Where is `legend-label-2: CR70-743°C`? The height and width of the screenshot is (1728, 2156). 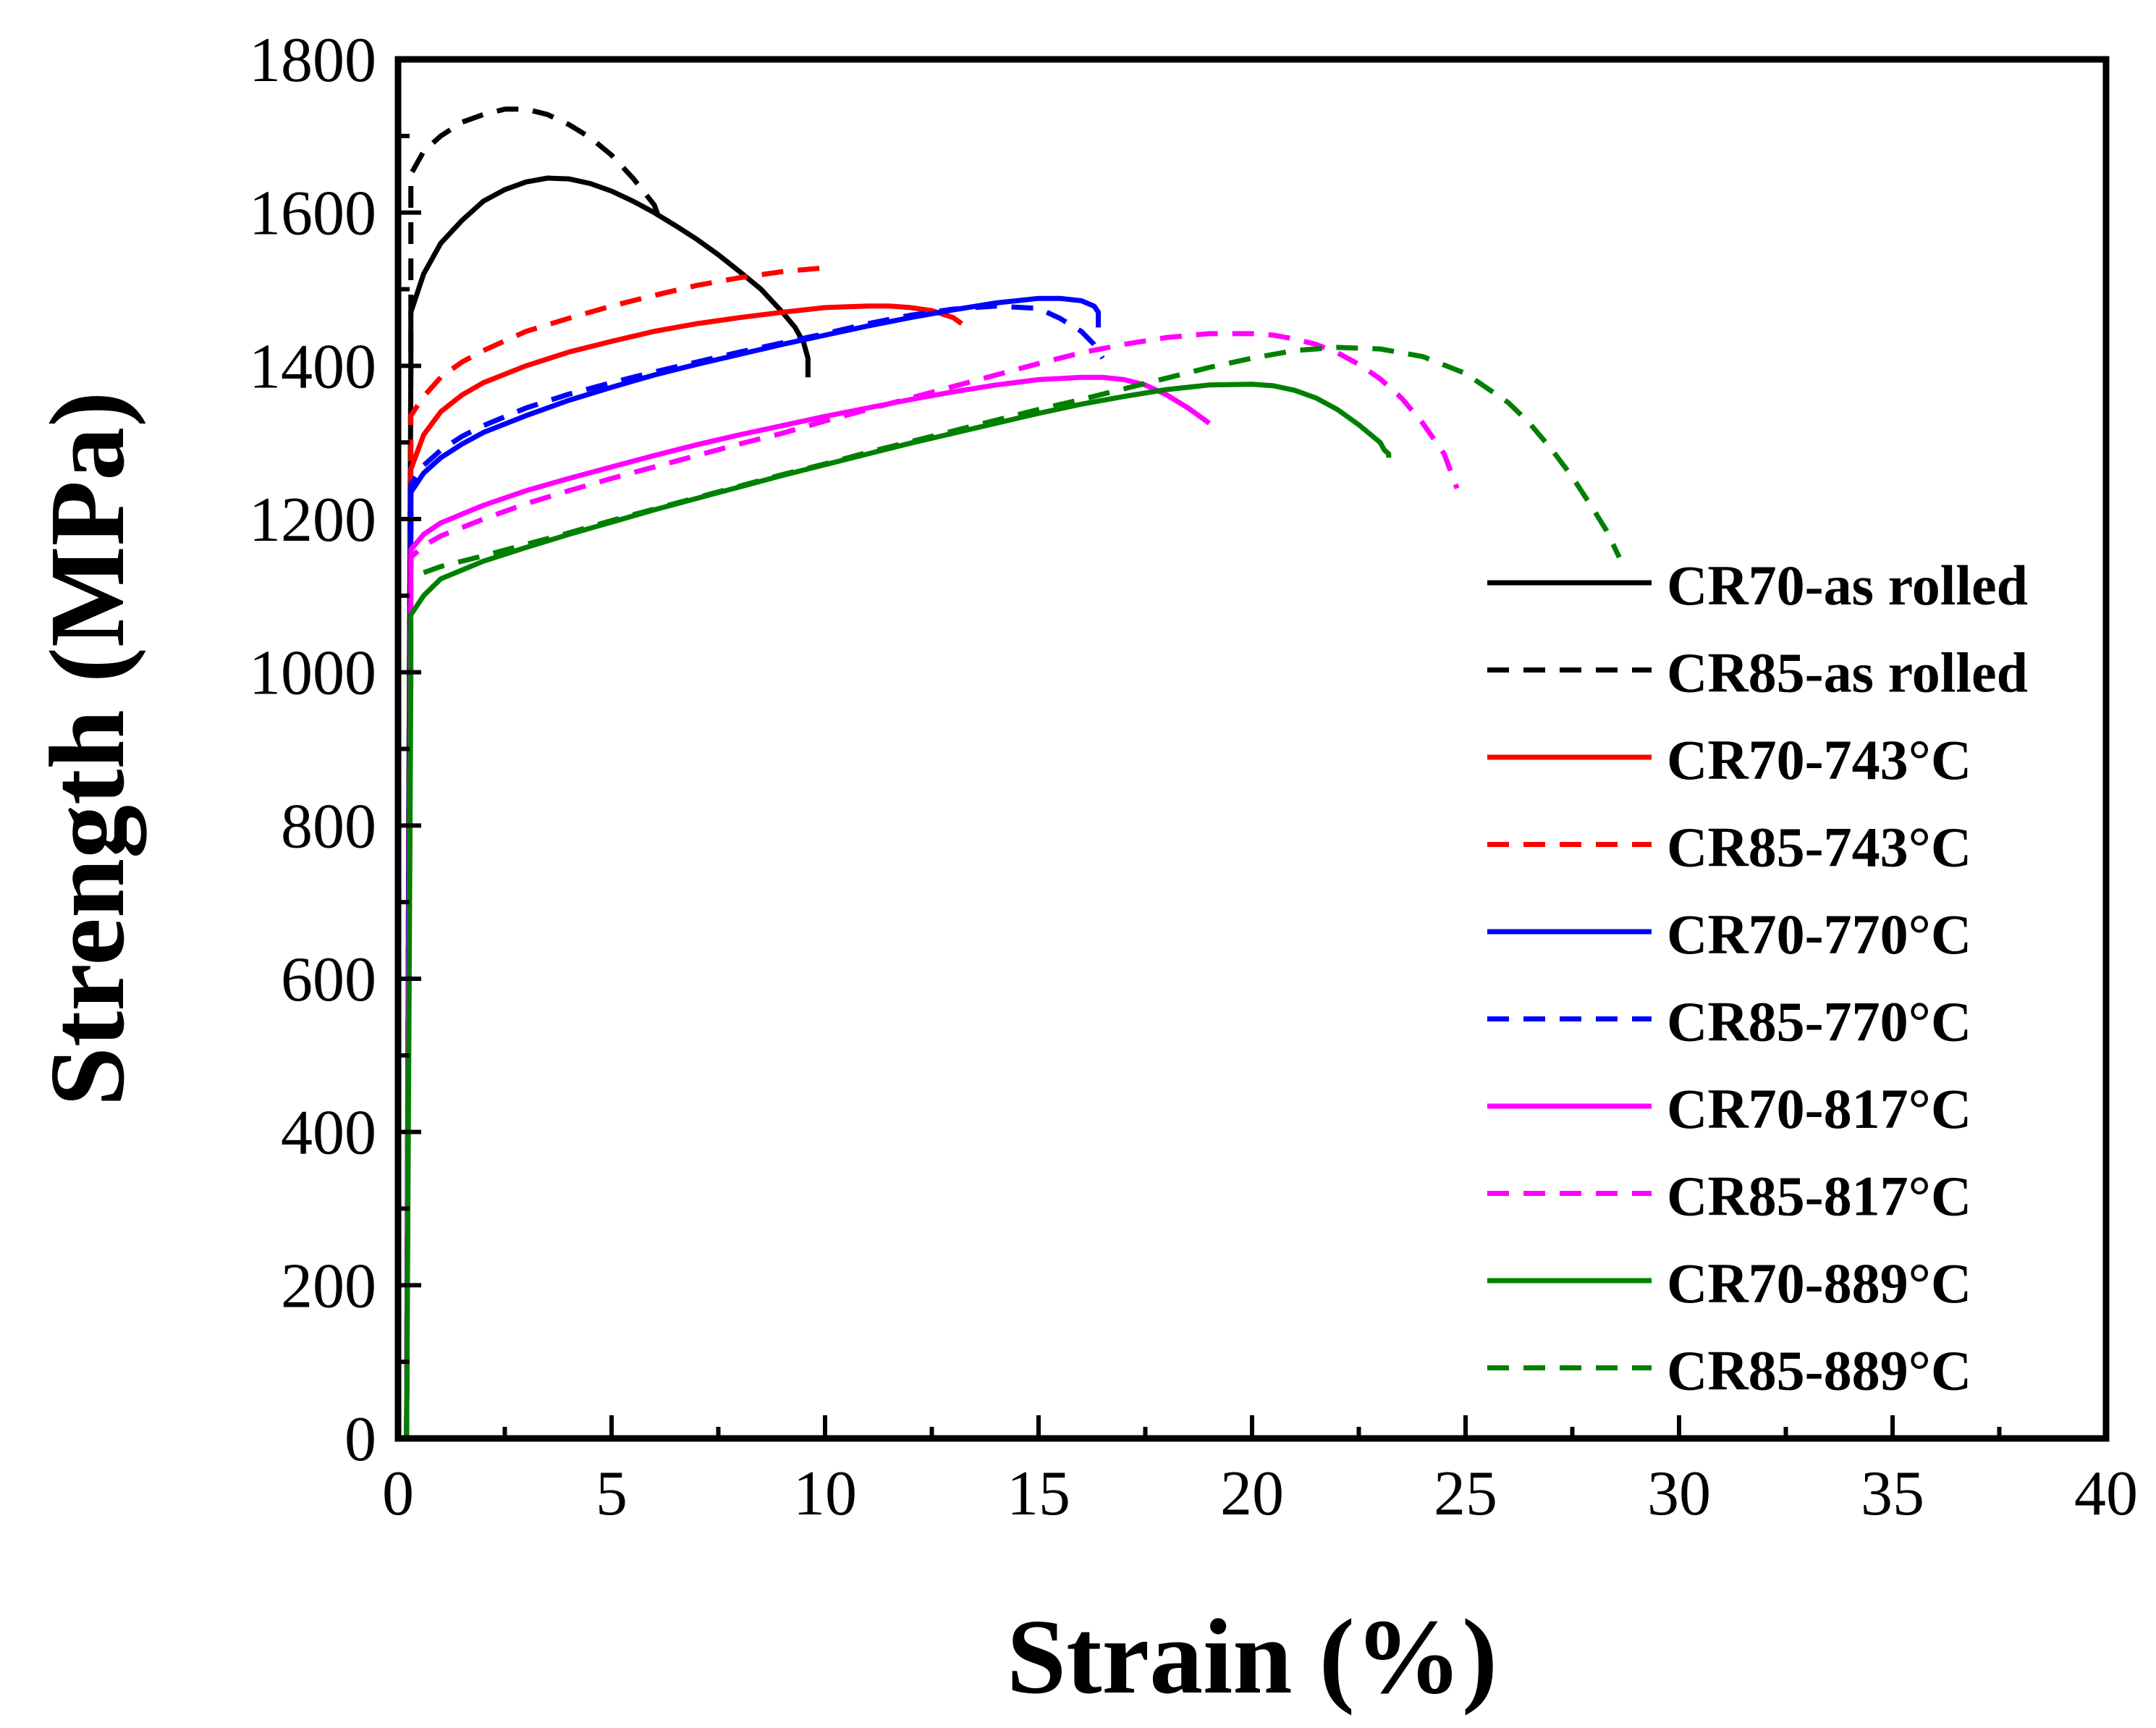
legend-label-2: CR70-743°C is located at coordinates (1819, 760).